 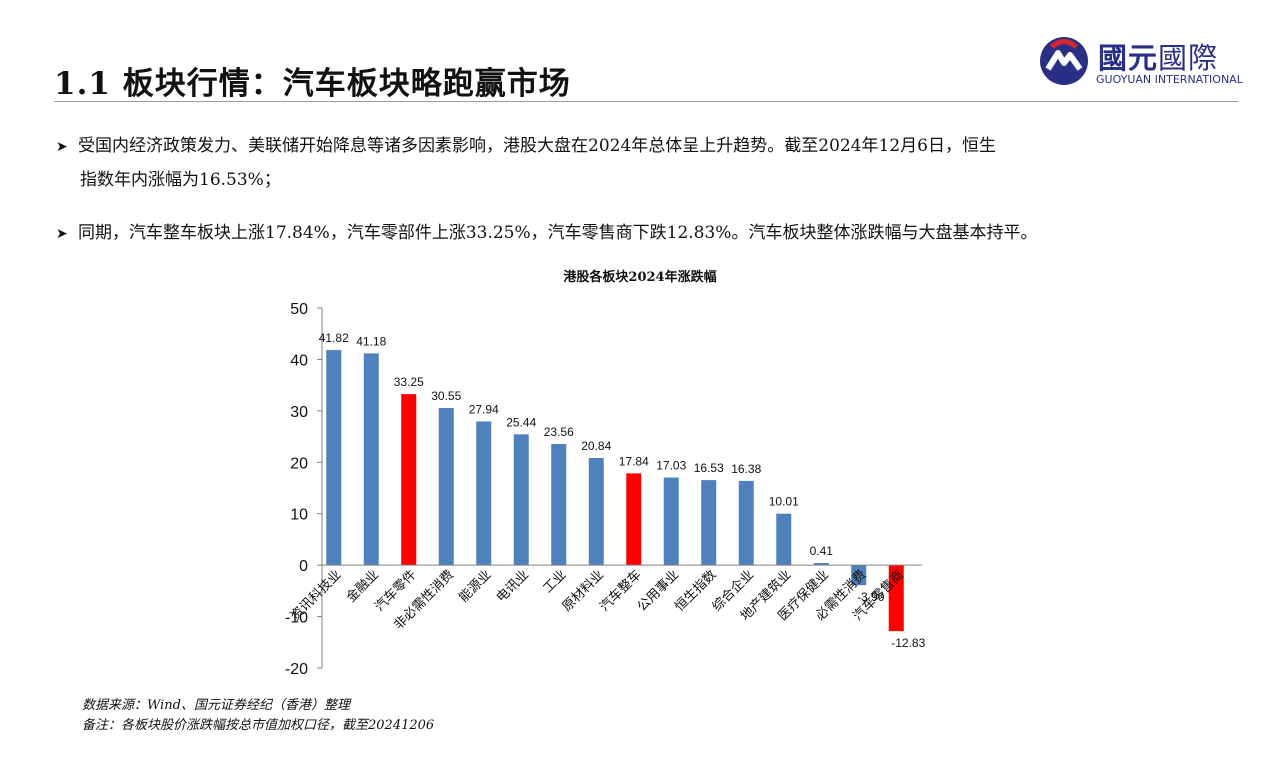 I want to click on bar-汽车整车, so click(x=634, y=519).